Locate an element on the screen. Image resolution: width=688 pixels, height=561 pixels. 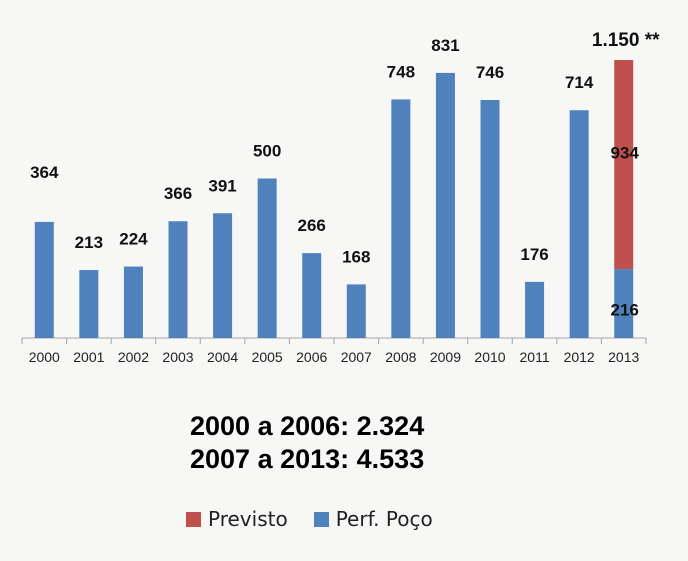
data-label: 714 is located at coordinates (579, 82).